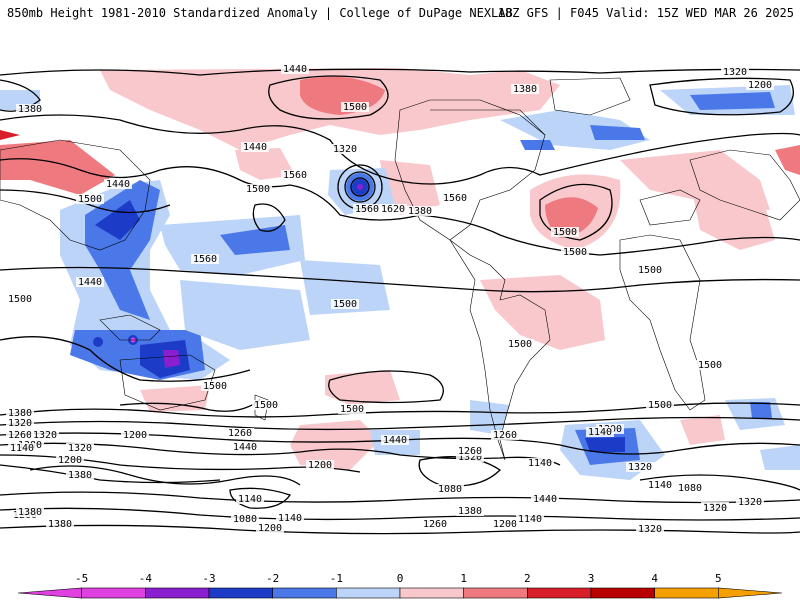  I want to click on colorbar-extend-high, so click(750, 593).